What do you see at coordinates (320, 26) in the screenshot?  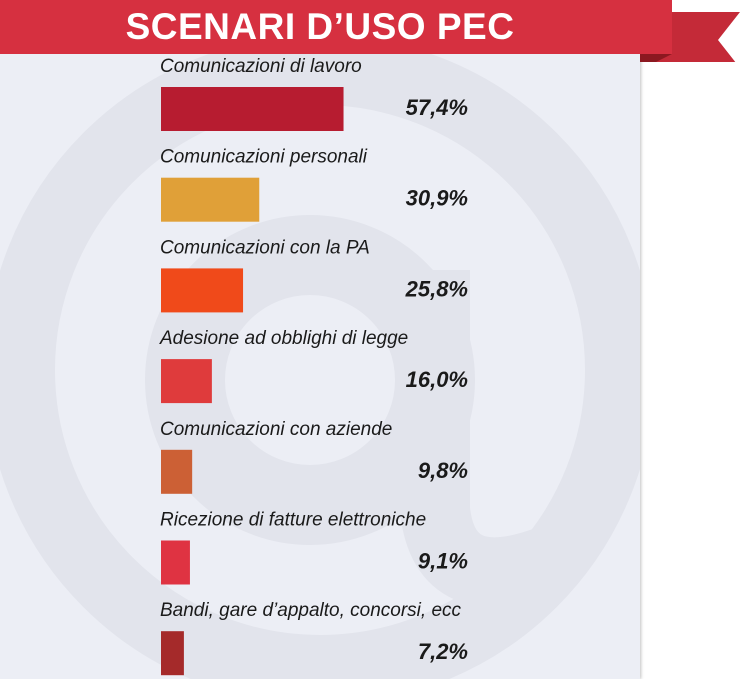 I see `chart-title: SCENARI D’USO PEC` at bounding box center [320, 26].